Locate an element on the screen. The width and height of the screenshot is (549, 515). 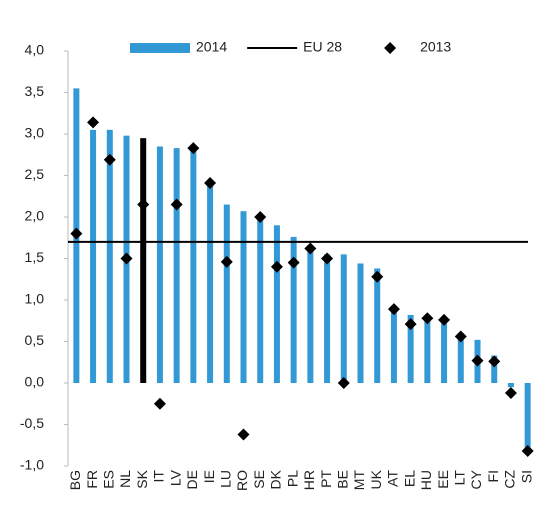
legend-label: EU 28 is located at coordinates (322, 47).